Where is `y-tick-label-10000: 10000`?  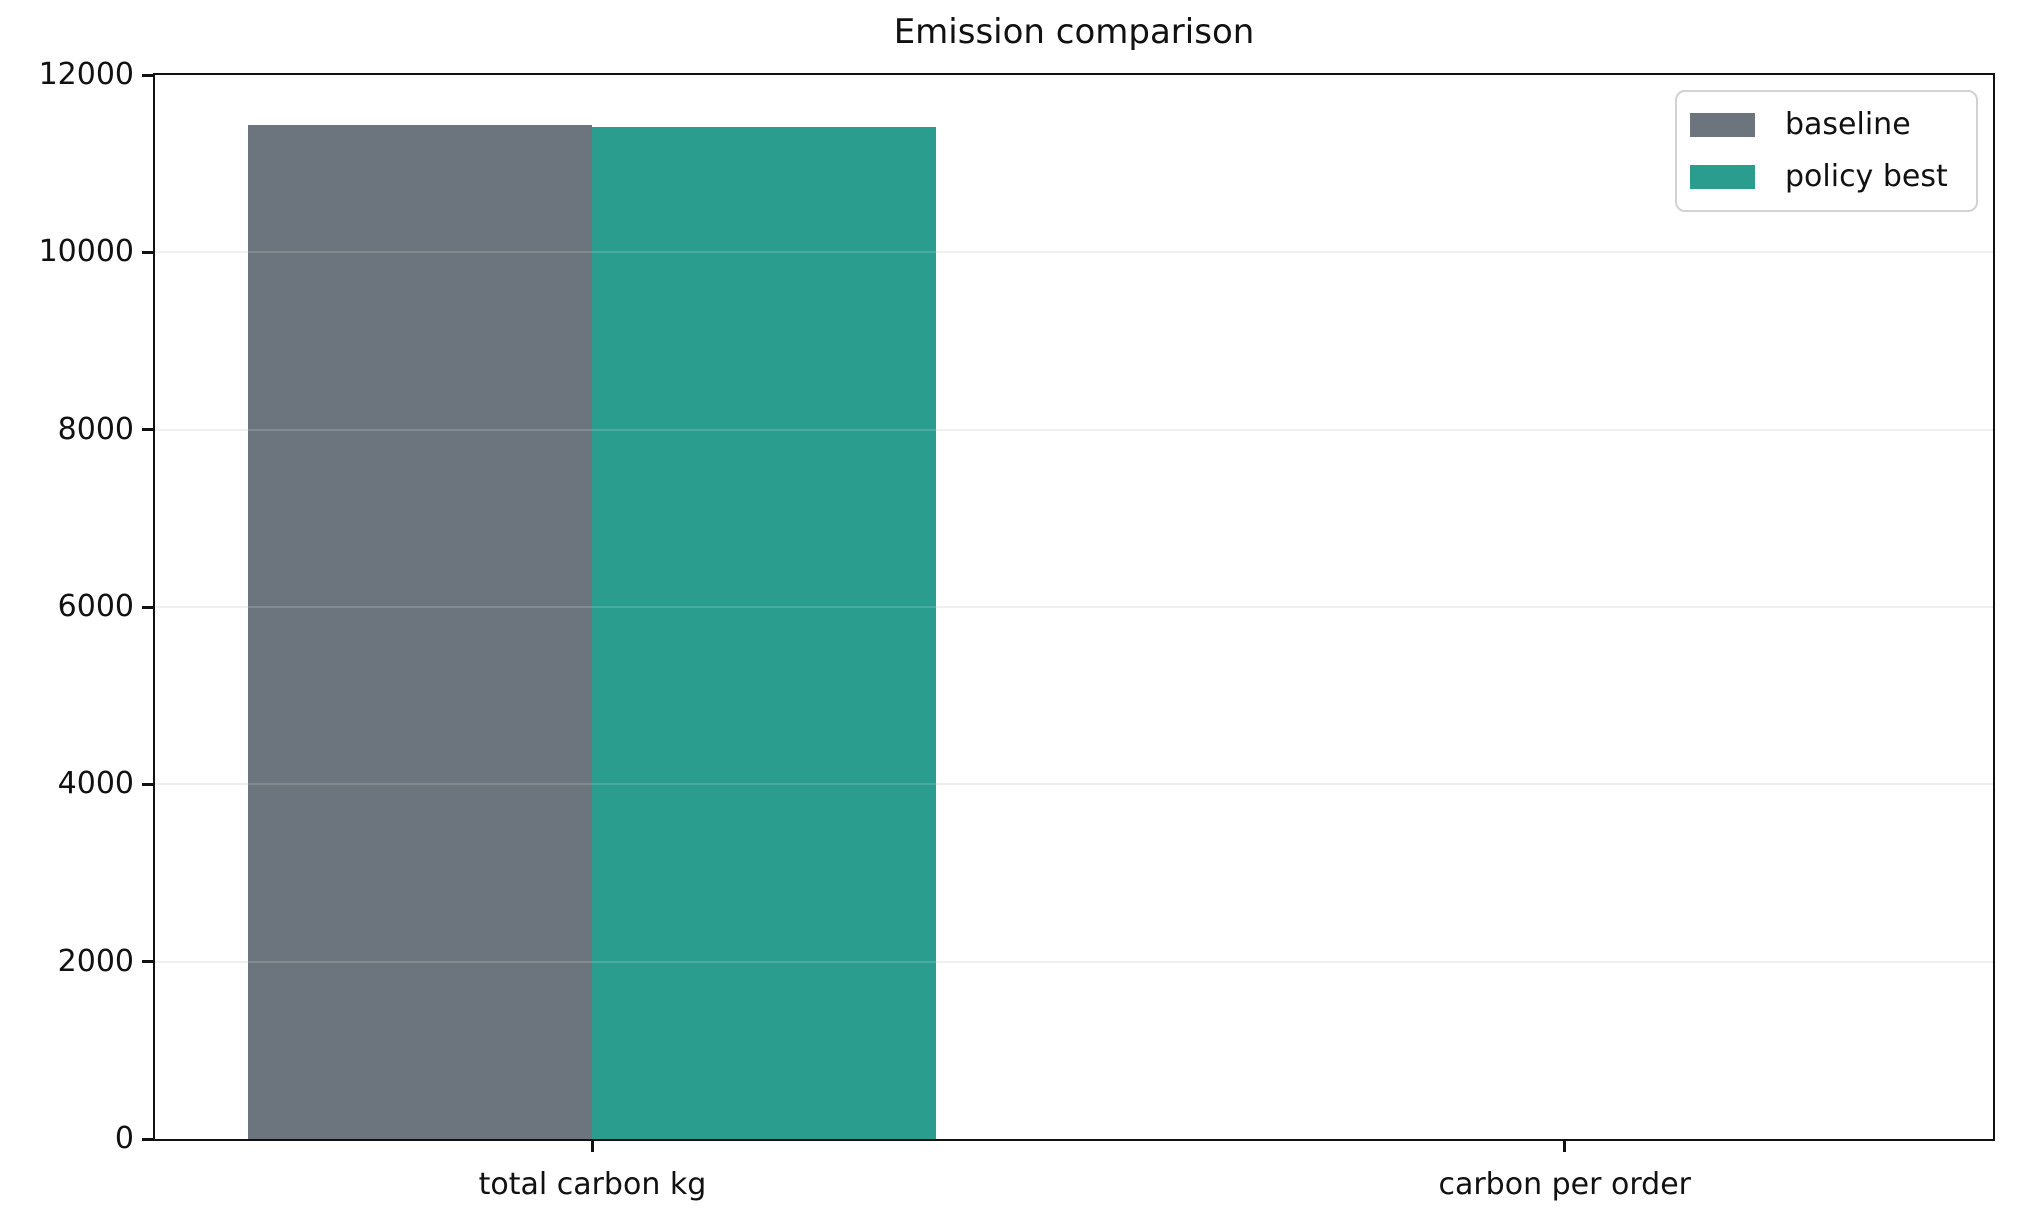
y-tick-label-10000: 10000 is located at coordinates (86, 252).